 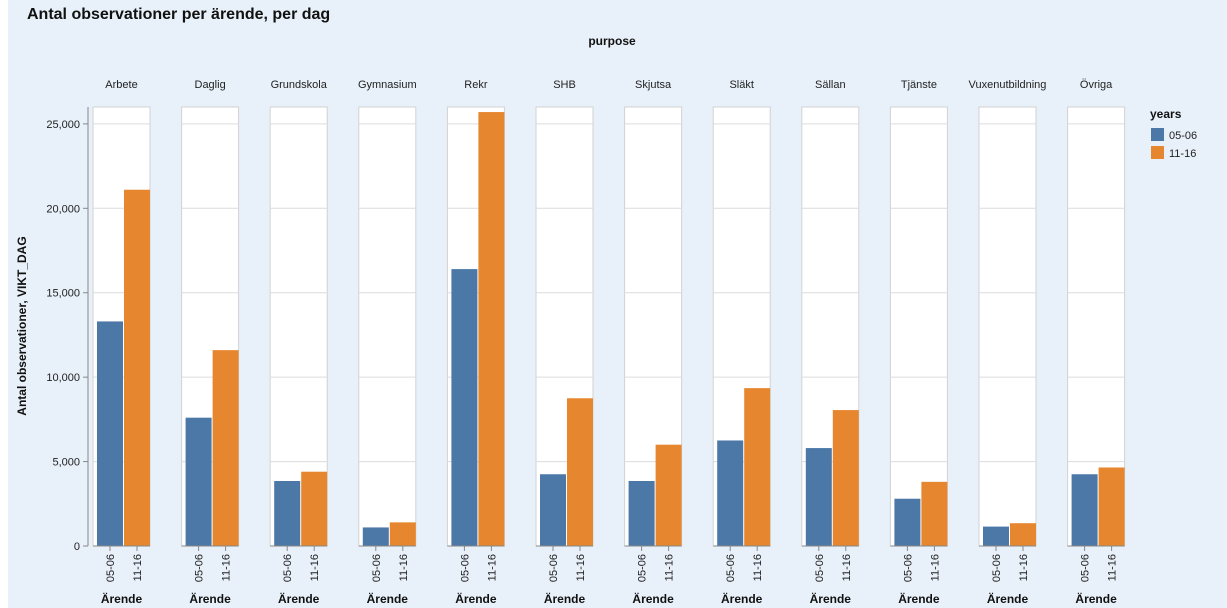 I want to click on facet-label: Vuxenutbildning, so click(x=1008, y=85).